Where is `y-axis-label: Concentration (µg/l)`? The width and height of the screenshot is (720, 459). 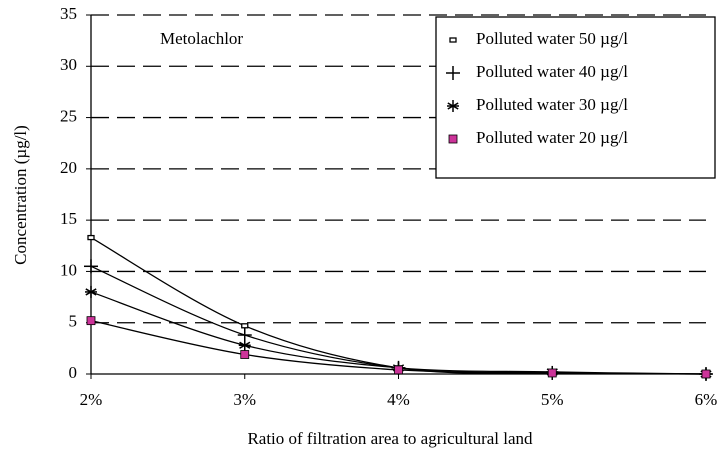 y-axis-label: Concentration (µg/l) is located at coordinates (20, 195).